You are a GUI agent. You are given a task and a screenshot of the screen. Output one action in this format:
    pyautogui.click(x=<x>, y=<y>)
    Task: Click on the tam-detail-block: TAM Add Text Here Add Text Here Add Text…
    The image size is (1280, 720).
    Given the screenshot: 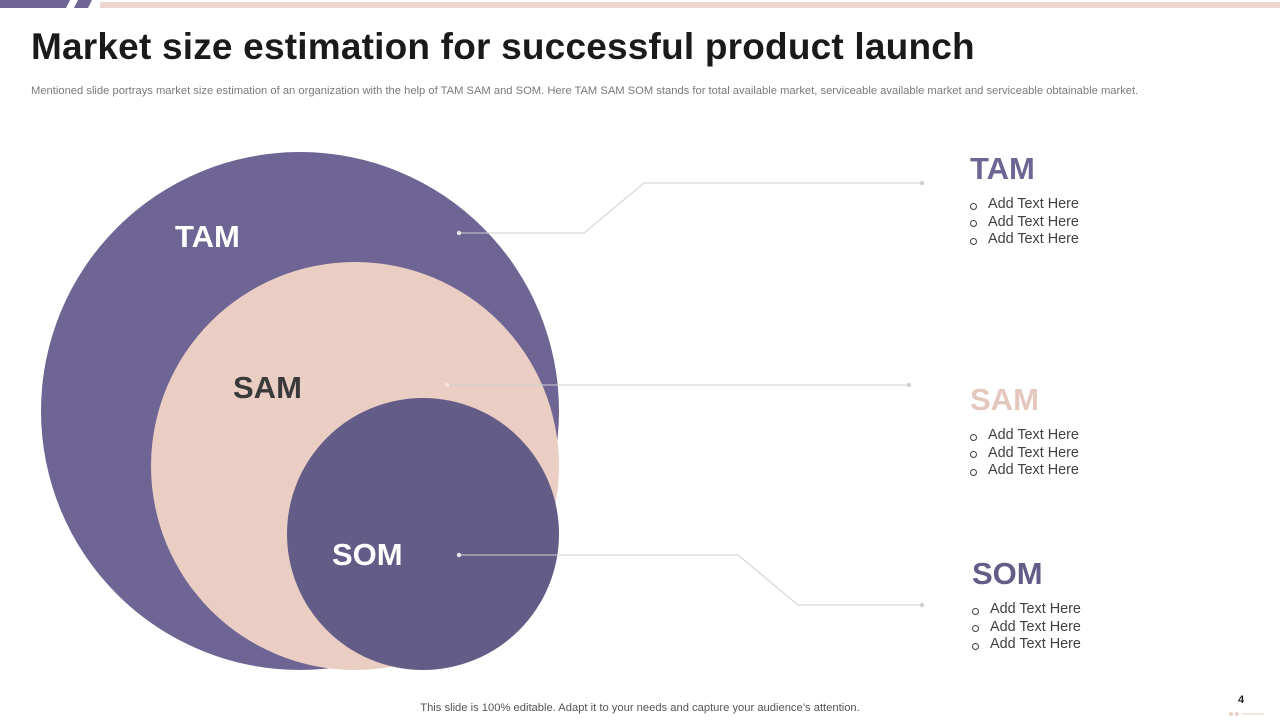 What is the action you would take?
    pyautogui.click(x=1090, y=200)
    